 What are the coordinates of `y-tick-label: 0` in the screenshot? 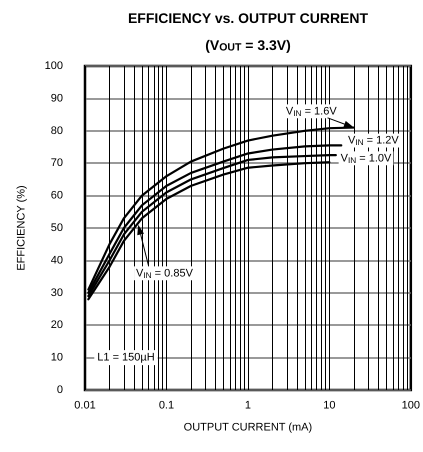 It's located at (59, 390).